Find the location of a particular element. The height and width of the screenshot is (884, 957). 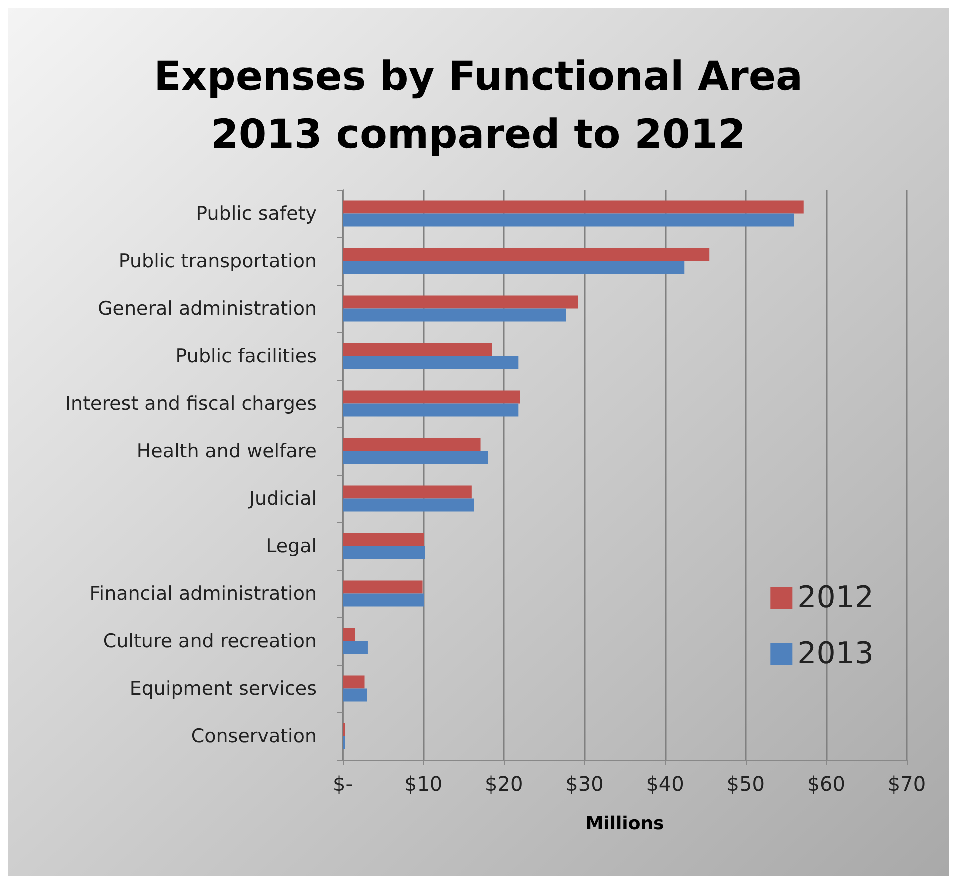

x-tick-label: $- is located at coordinates (343, 784).